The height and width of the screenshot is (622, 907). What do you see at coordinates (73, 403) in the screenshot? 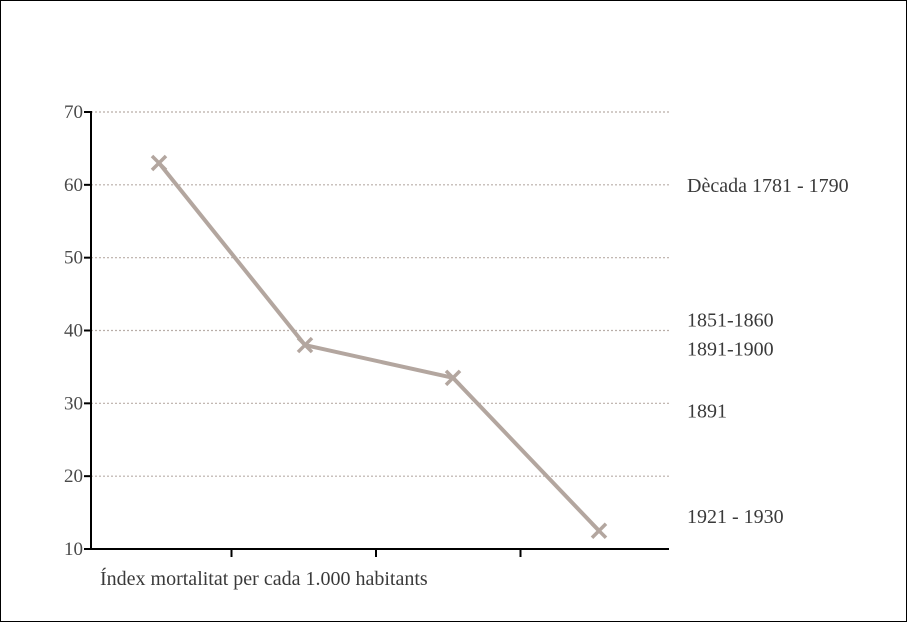
I see `y-tick-label: 30` at bounding box center [73, 403].